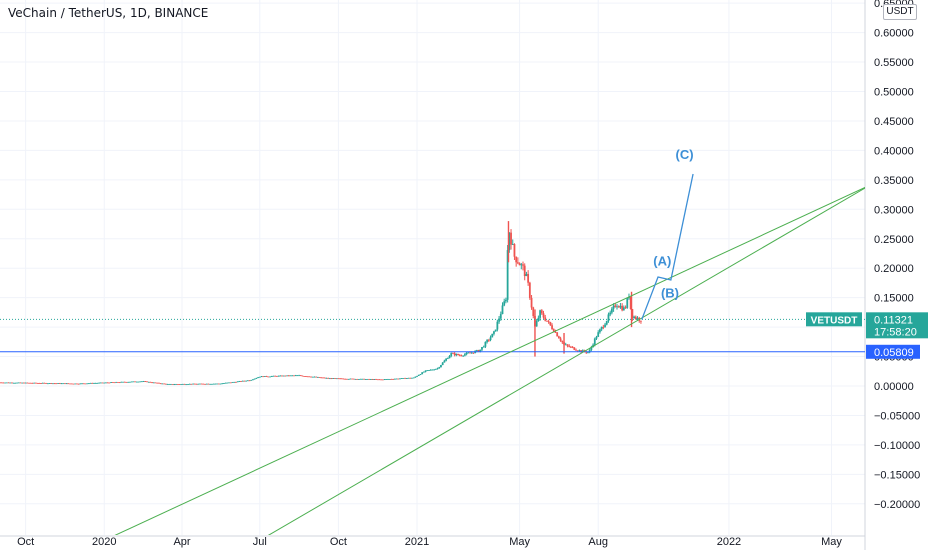 The image size is (932, 555). What do you see at coordinates (894, 299) in the screenshot?
I see `y-tick-label: 0.15000` at bounding box center [894, 299].